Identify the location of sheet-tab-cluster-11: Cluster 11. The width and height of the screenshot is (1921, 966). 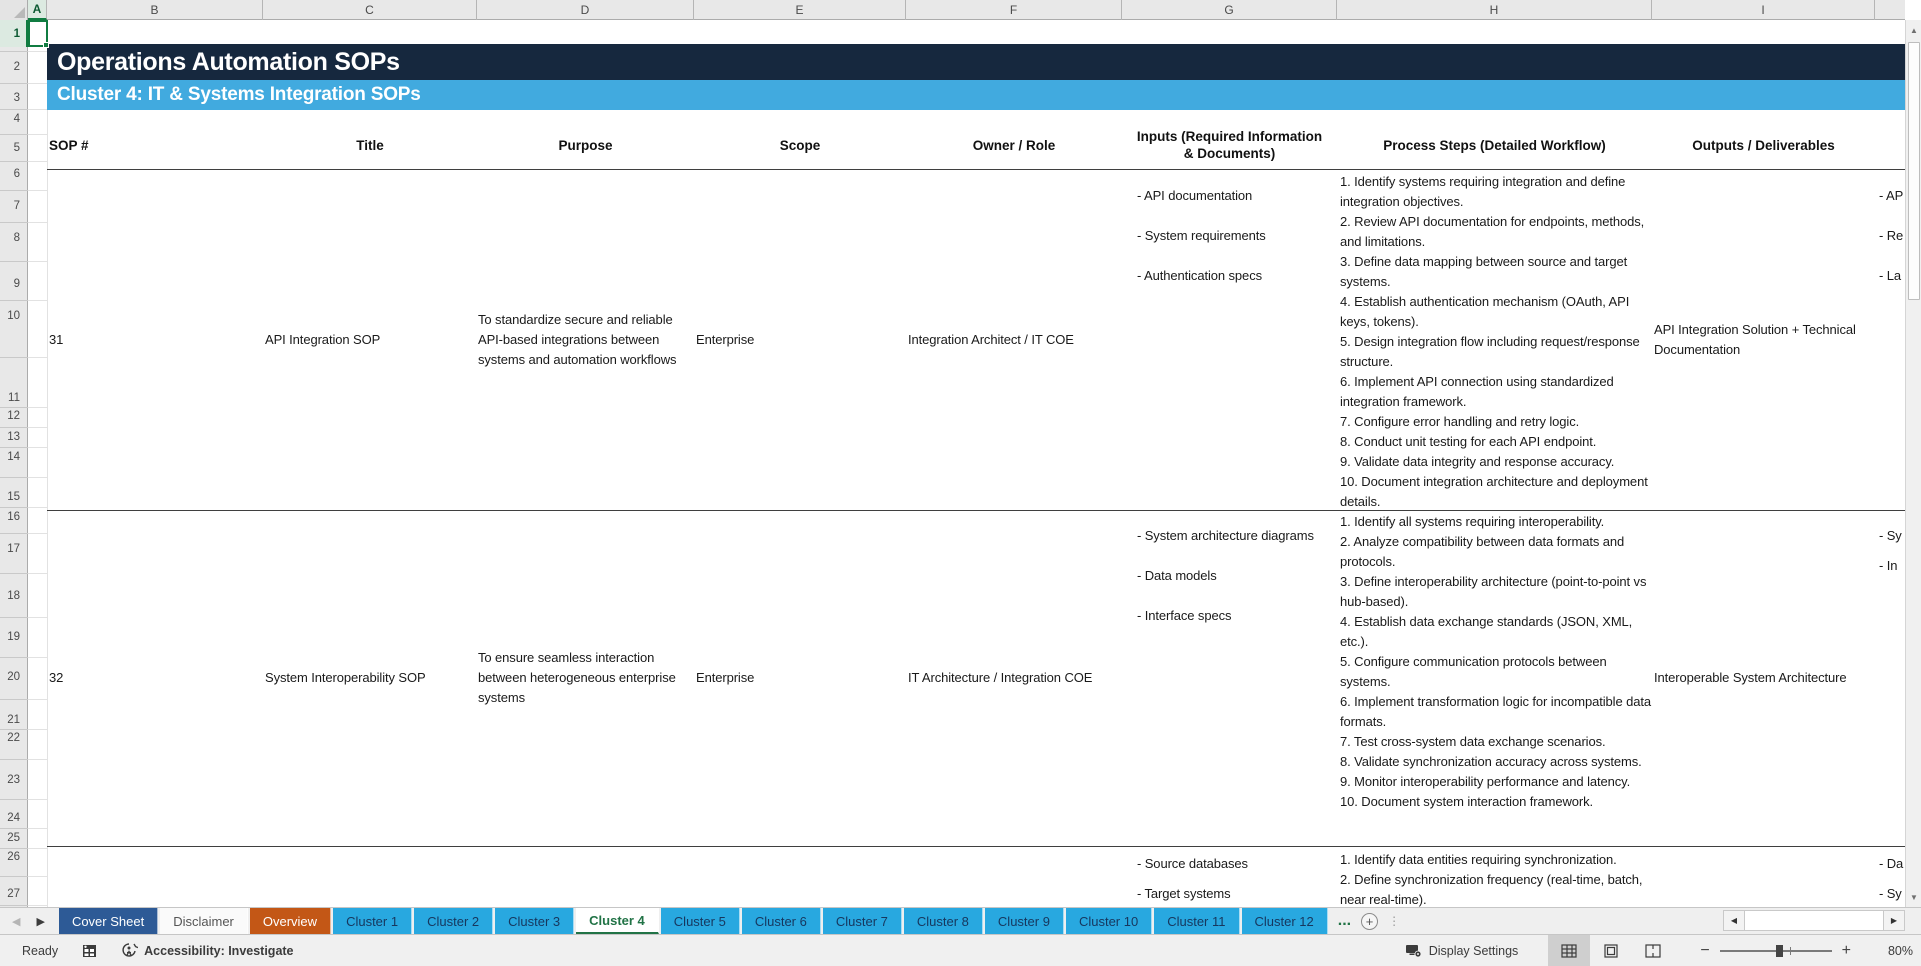
(1197, 921).